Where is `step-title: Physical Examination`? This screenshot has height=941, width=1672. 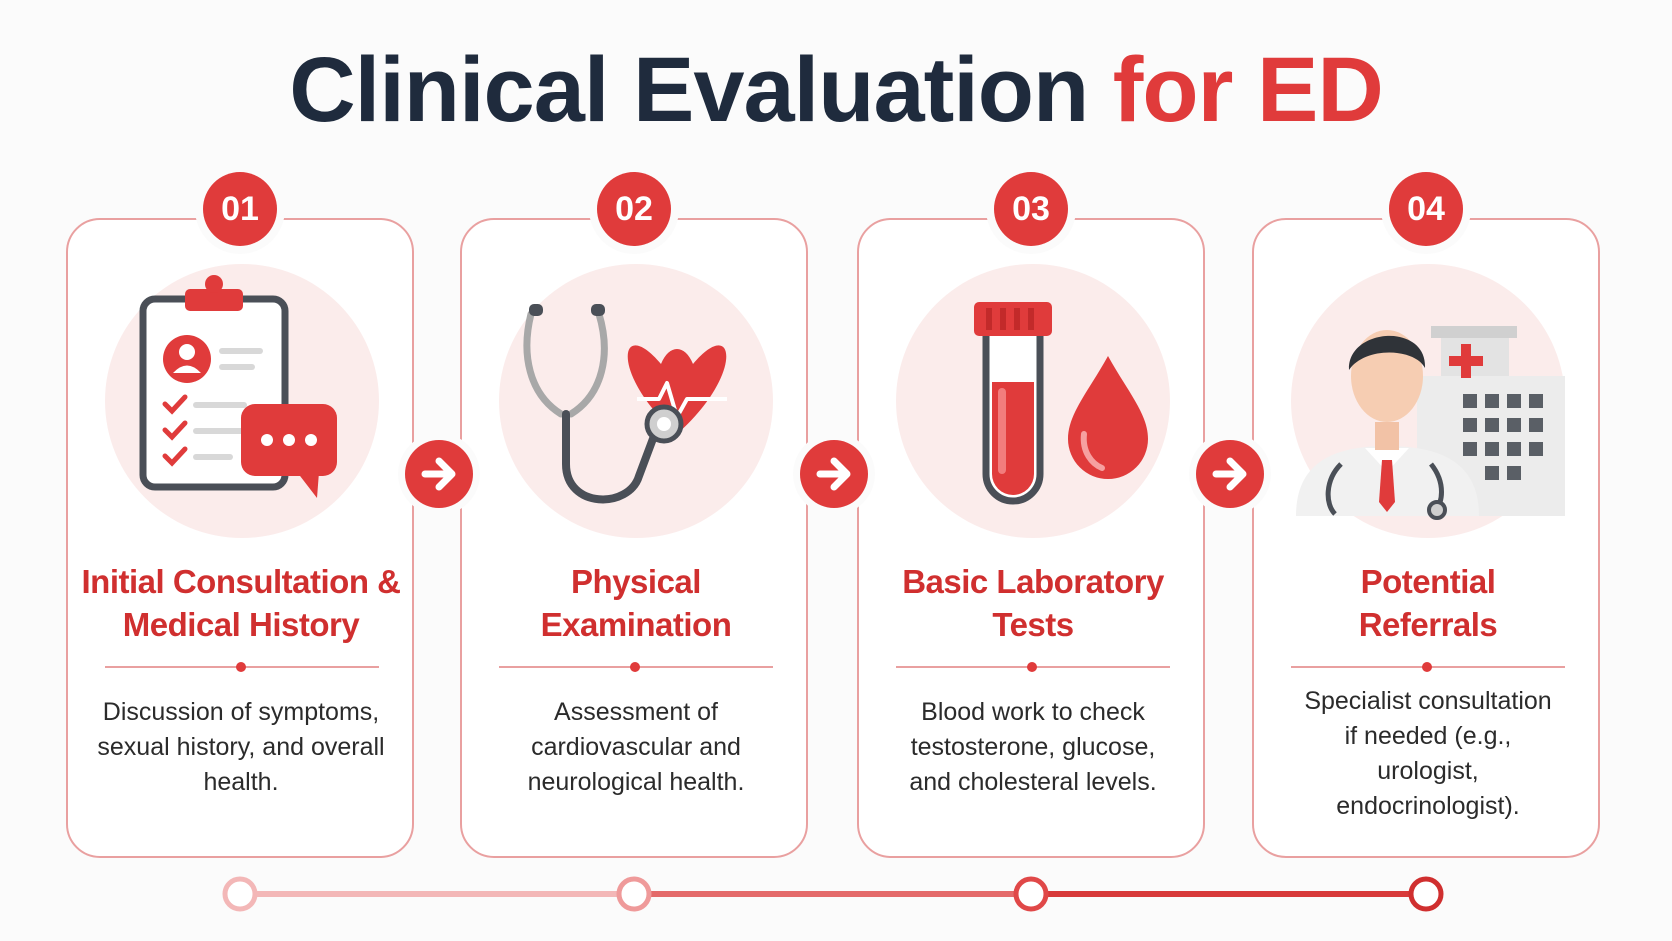 step-title: Physical Examination is located at coordinates (636, 603).